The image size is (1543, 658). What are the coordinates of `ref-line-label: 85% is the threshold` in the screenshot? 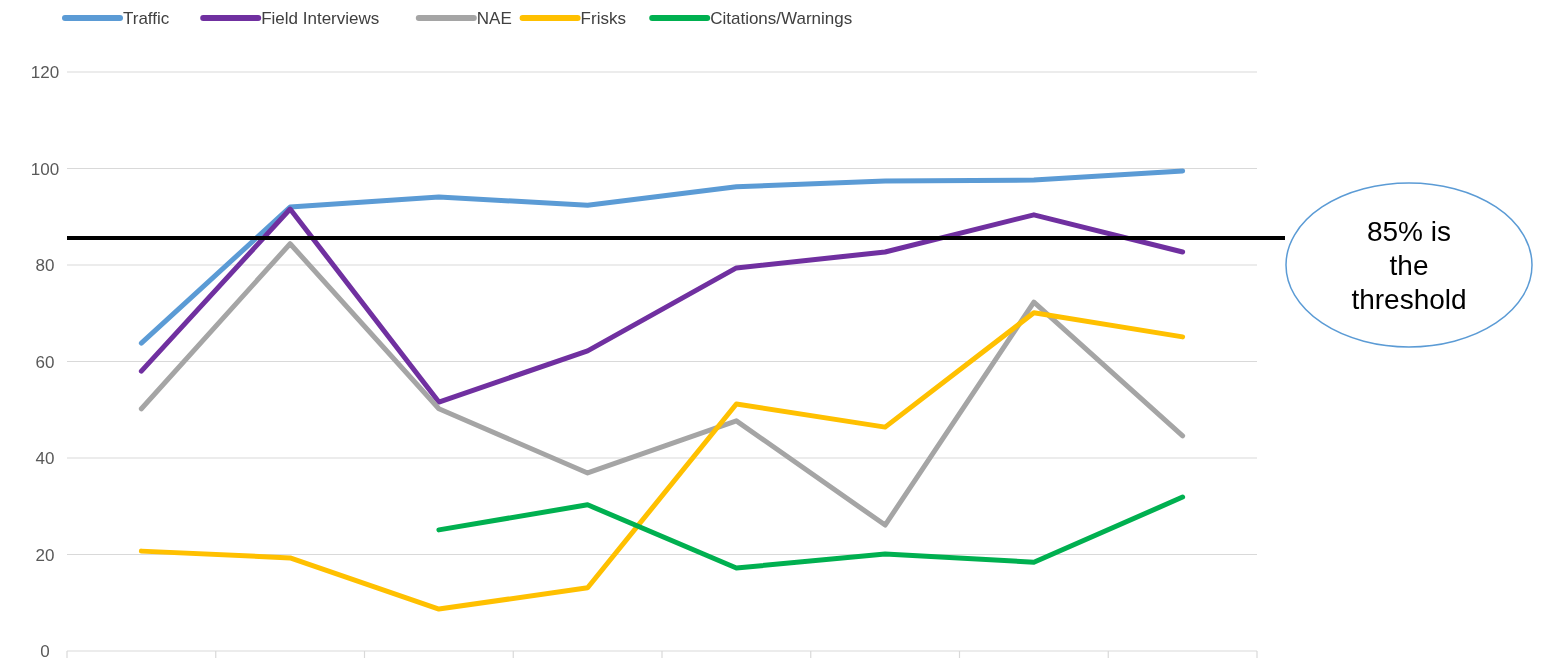 It's located at (1409, 265).